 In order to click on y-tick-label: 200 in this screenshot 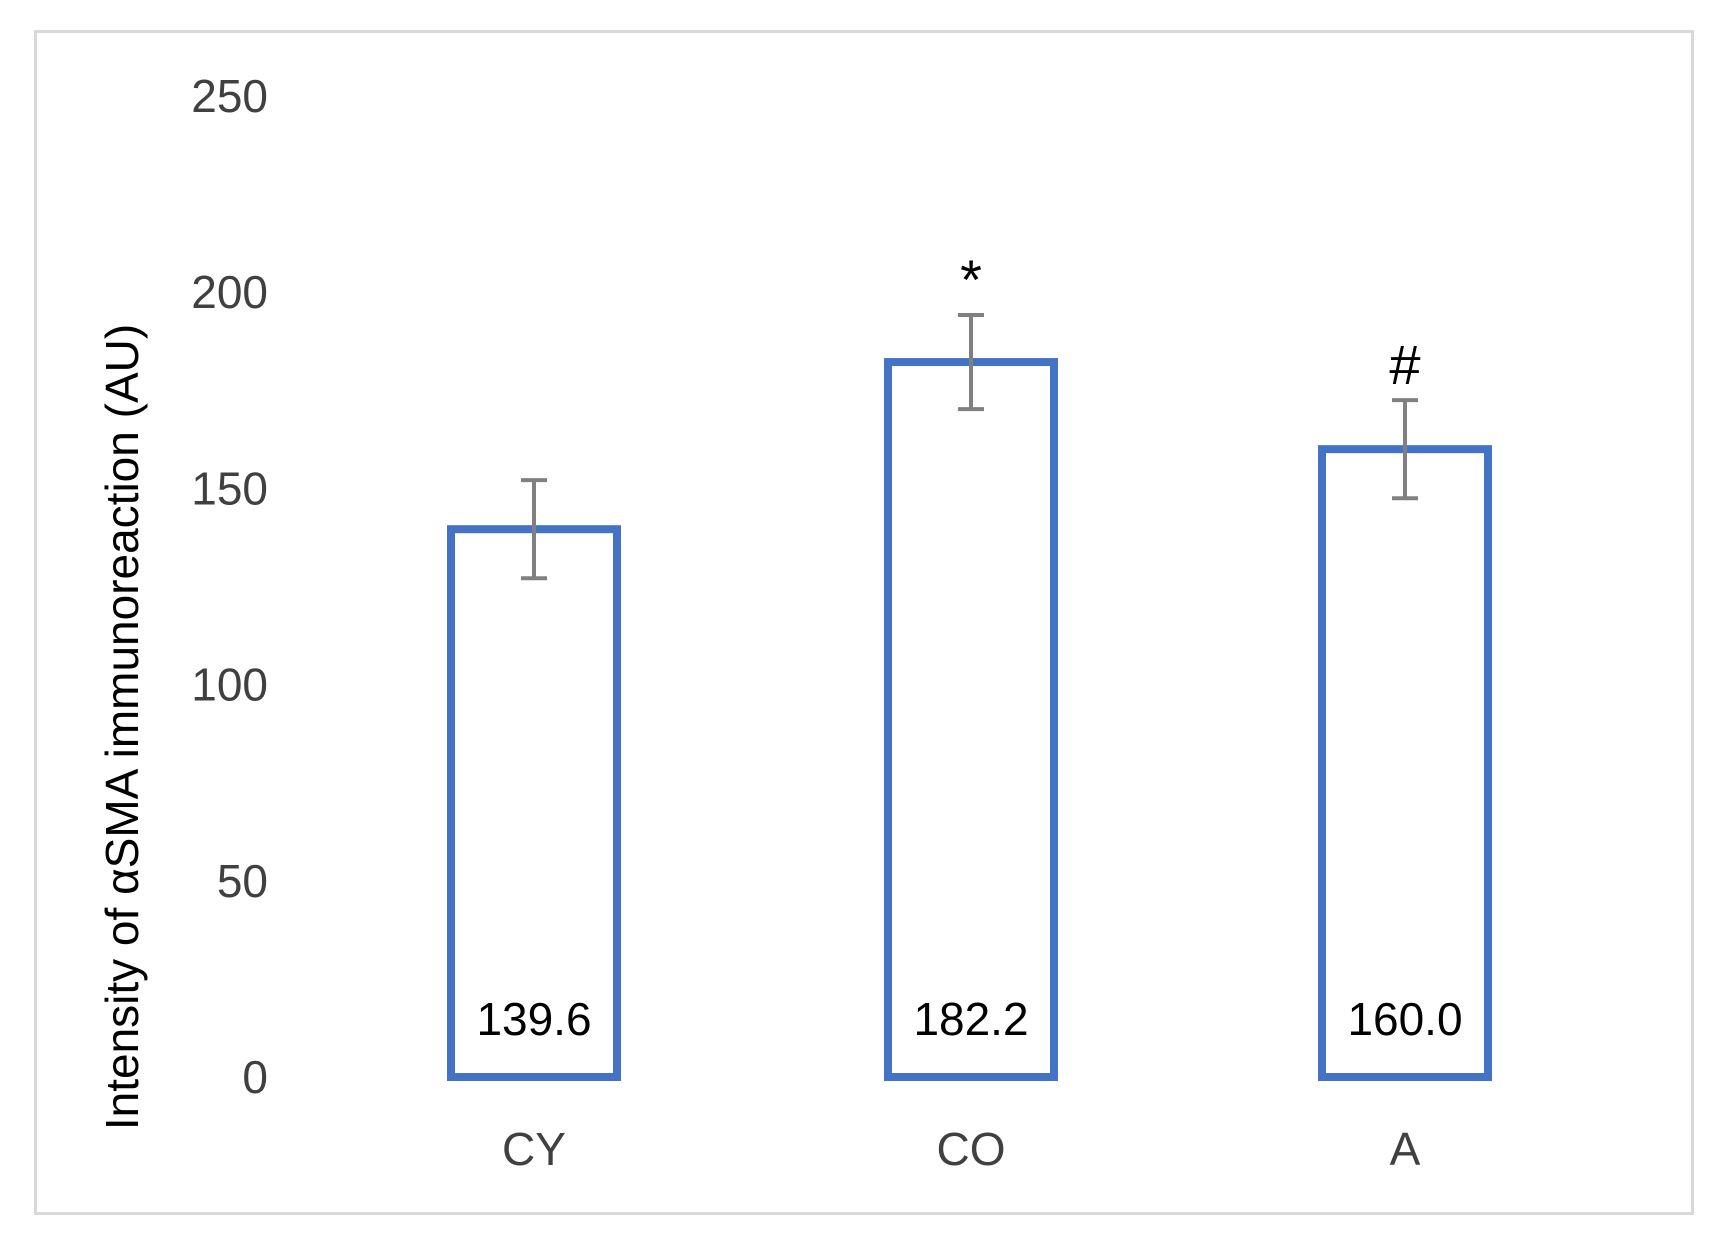, I will do `click(229, 292)`.